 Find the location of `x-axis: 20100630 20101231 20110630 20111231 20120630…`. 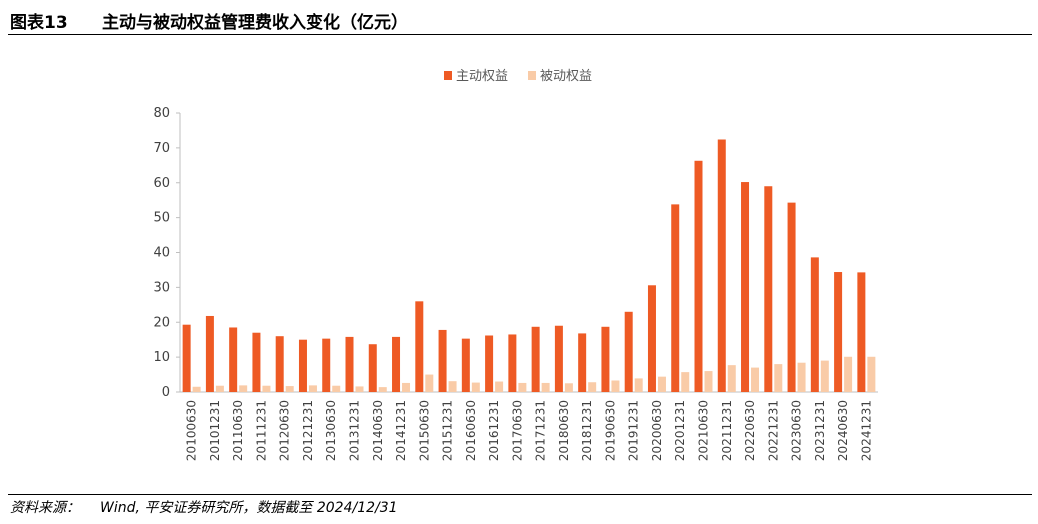

x-axis: 20100630 20101231 20110630 20111231 20120630… is located at coordinates (529, 430).